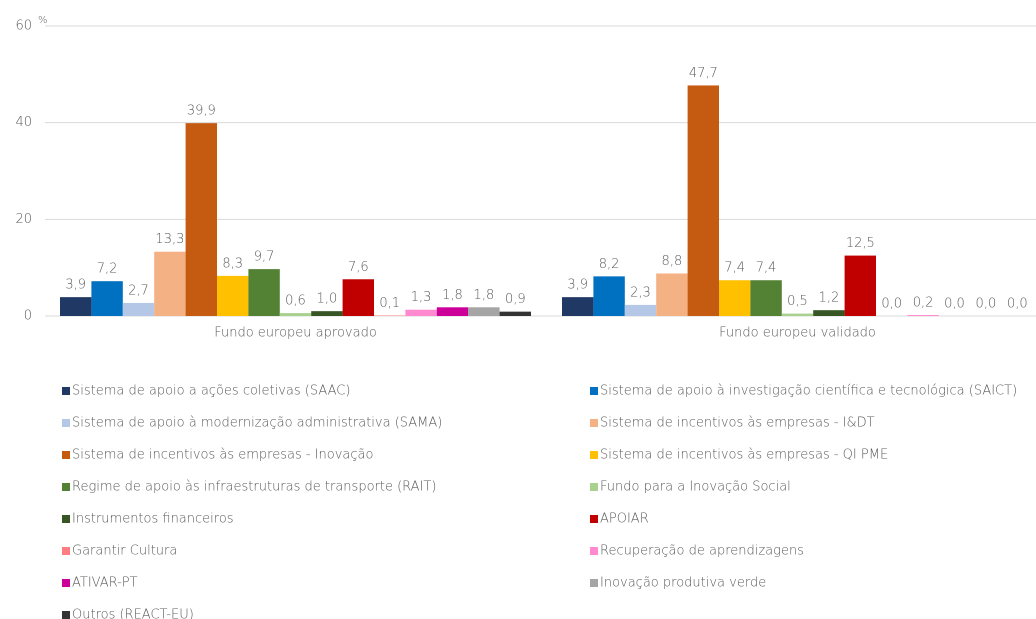 This screenshot has width=1036, height=619. I want to click on value-label: 13,3, so click(169, 239).